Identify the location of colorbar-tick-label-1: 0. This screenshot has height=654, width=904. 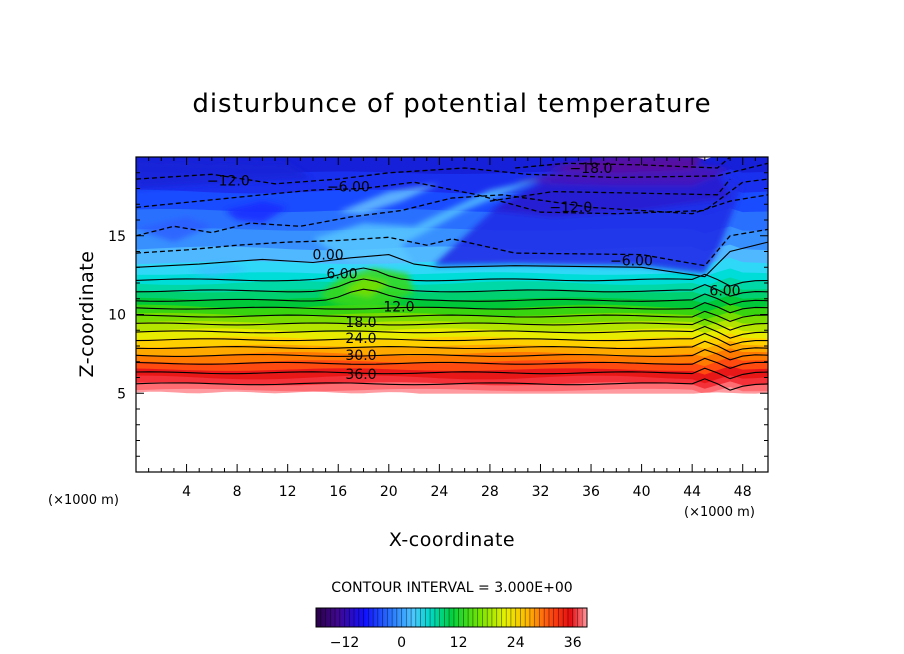
(401, 643).